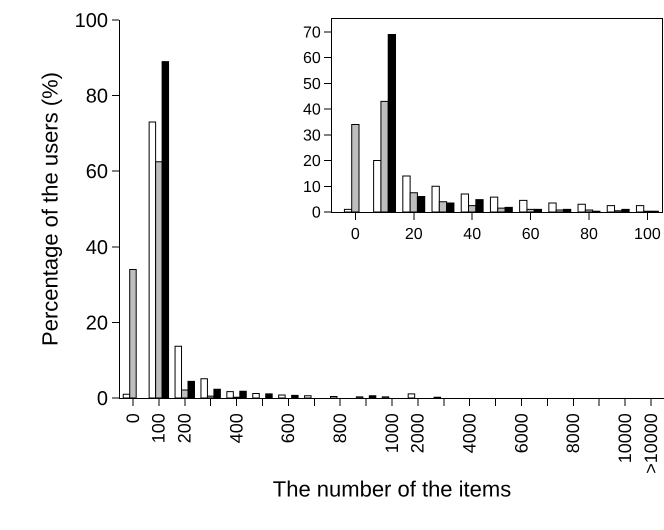 The image size is (664, 530). Describe the element at coordinates (472, 235) in the screenshot. I see `x-tick-label: 40` at that location.